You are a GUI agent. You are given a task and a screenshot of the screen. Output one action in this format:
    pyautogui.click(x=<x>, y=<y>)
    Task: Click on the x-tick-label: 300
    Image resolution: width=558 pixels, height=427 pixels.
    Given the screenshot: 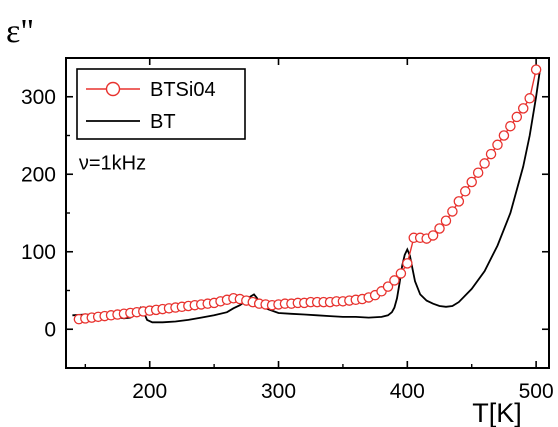 What is the action you would take?
    pyautogui.click(x=278, y=391)
    